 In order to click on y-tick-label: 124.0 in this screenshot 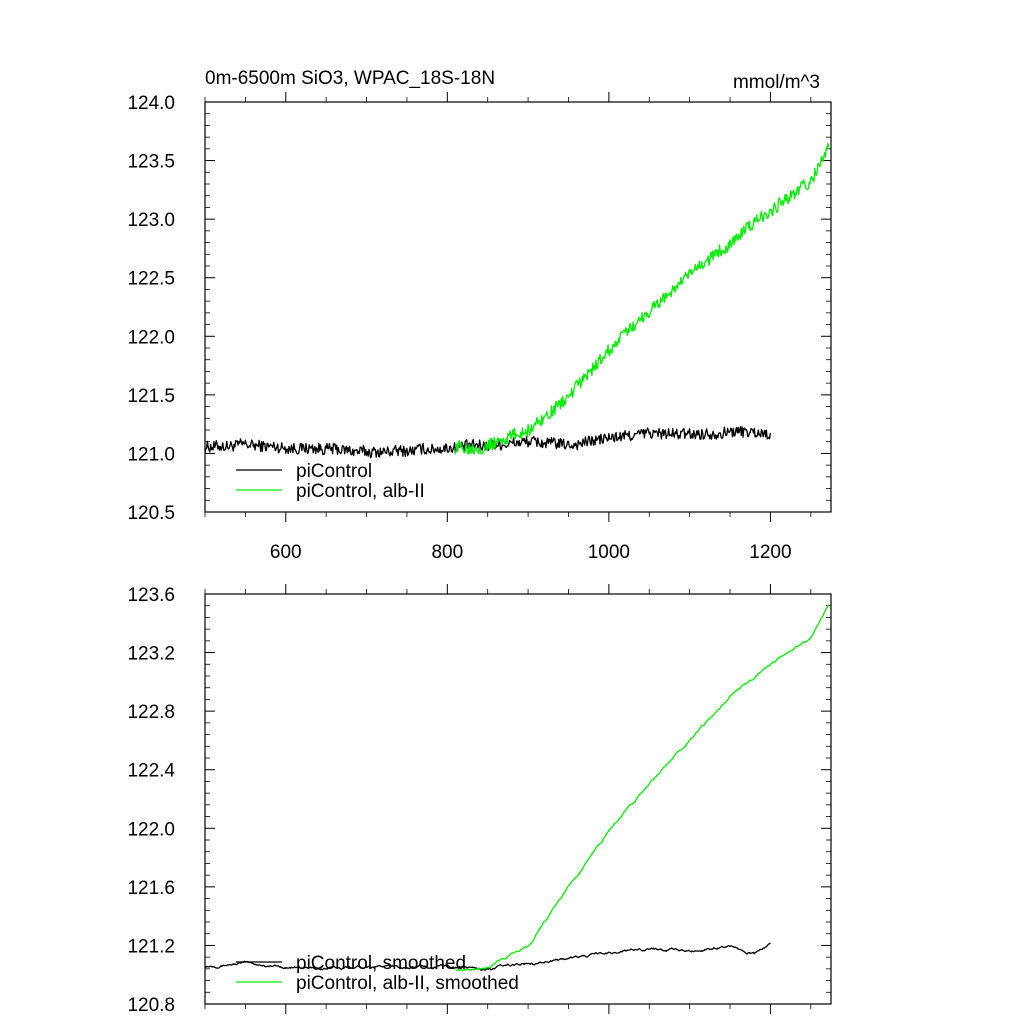, I will do `click(151, 103)`.